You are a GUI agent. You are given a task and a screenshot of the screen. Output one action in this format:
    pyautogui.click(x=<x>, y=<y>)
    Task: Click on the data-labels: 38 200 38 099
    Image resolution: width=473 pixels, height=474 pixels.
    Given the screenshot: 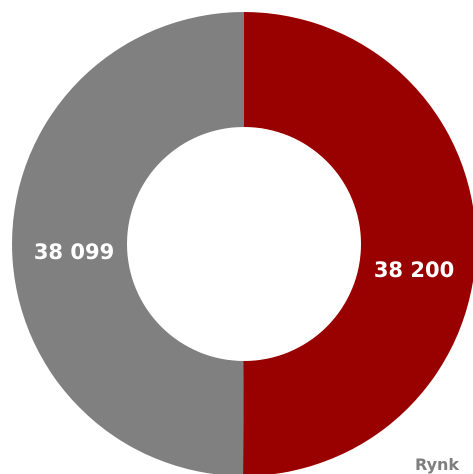 What is the action you would take?
    pyautogui.click(x=244, y=261)
    